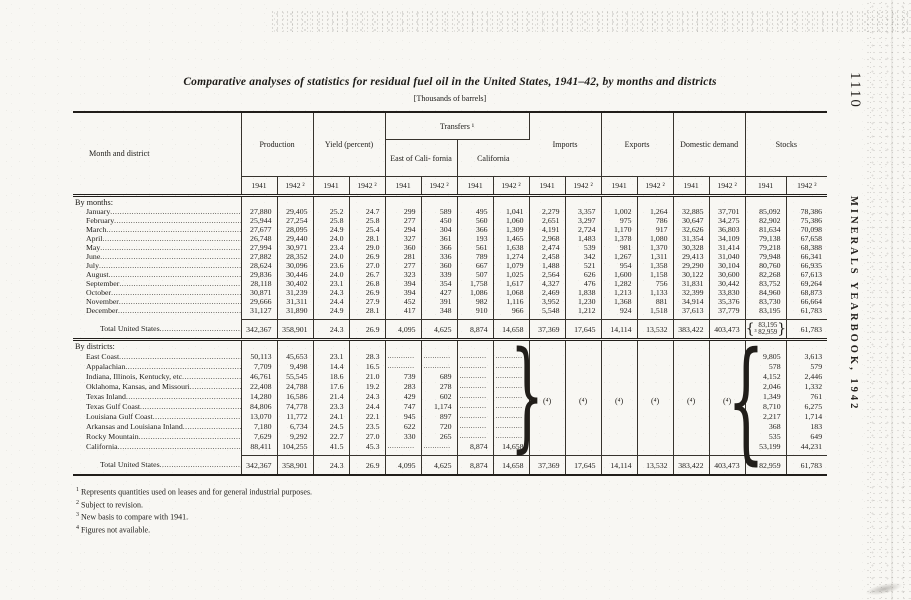 The height and width of the screenshot is (600, 911). I want to click on data-cell: 30,600, so click(727, 274).